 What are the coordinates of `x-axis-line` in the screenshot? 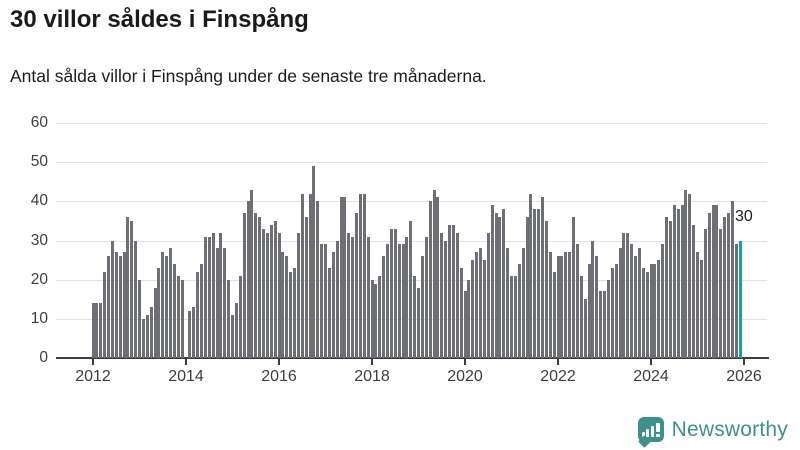 It's located at (412, 358).